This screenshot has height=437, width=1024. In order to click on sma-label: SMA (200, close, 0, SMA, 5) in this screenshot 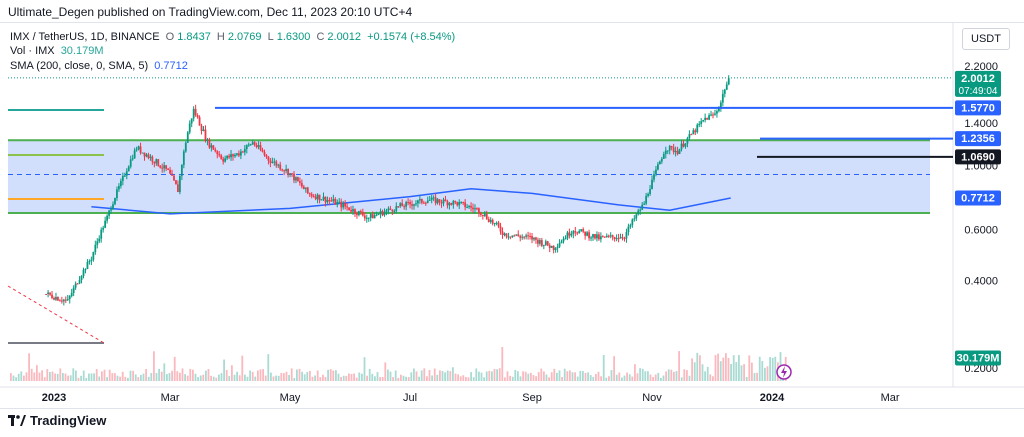, I will do `click(79, 66)`.